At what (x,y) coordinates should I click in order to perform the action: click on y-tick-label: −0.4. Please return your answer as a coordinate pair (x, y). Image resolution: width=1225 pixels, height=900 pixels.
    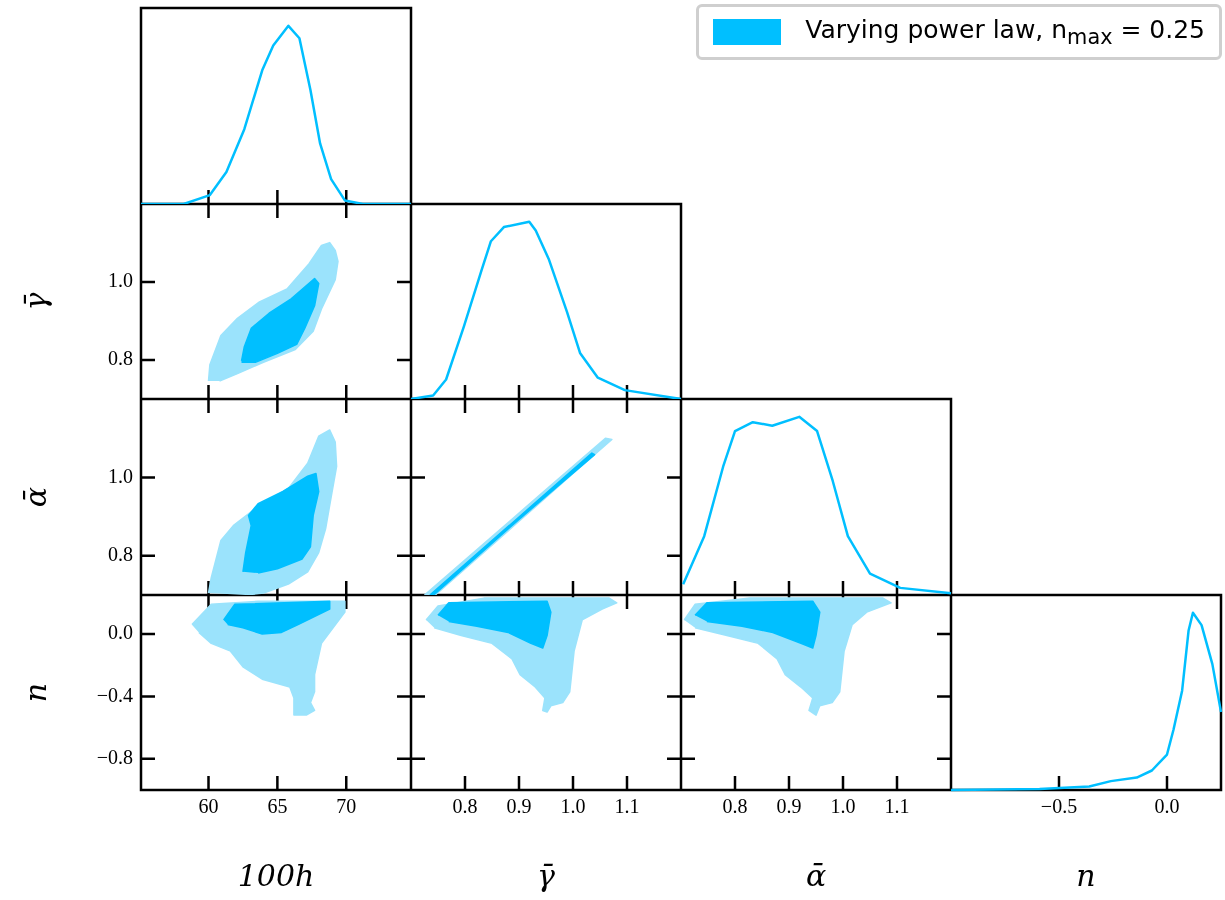
    Looking at the image, I should click on (114, 694).